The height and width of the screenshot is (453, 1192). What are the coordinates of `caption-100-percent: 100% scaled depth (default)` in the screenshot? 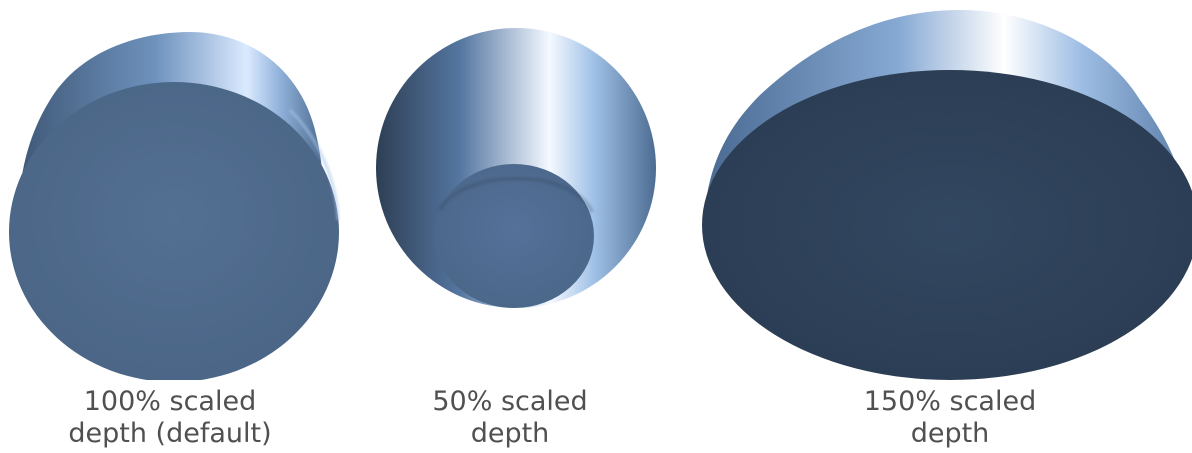 It's located at (170, 418).